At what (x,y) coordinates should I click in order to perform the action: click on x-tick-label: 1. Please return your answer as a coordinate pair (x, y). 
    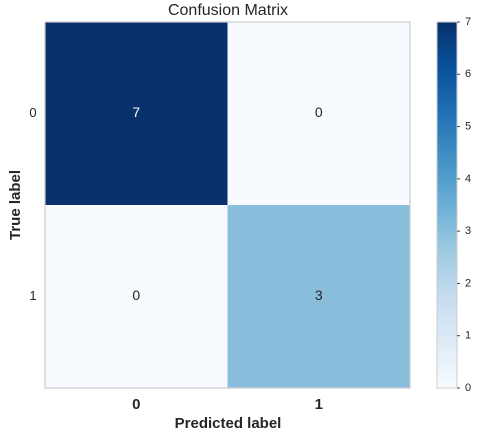
    Looking at the image, I should click on (319, 404).